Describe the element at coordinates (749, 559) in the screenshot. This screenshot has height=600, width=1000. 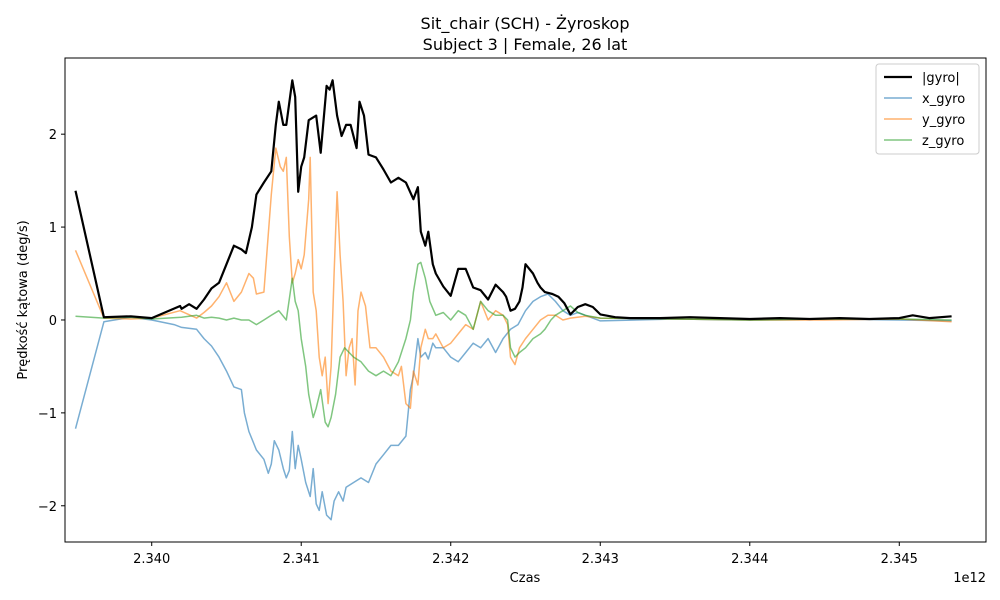
I see `x-tick-label: 2.344` at that location.